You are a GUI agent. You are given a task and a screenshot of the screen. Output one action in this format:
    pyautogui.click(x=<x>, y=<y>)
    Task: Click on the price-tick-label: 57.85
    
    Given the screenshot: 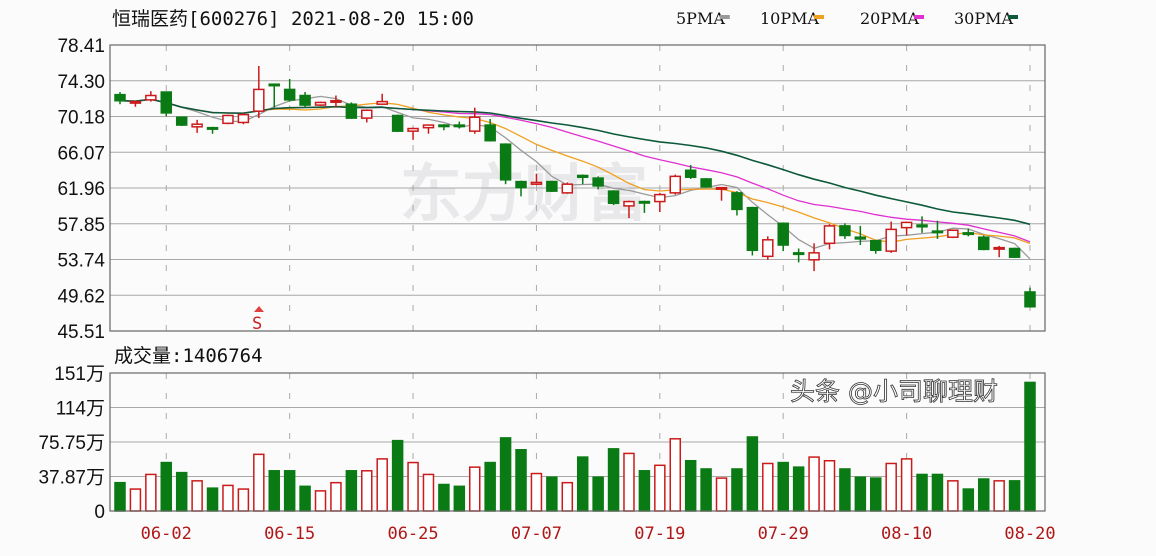 What is the action you would take?
    pyautogui.click(x=81, y=225)
    